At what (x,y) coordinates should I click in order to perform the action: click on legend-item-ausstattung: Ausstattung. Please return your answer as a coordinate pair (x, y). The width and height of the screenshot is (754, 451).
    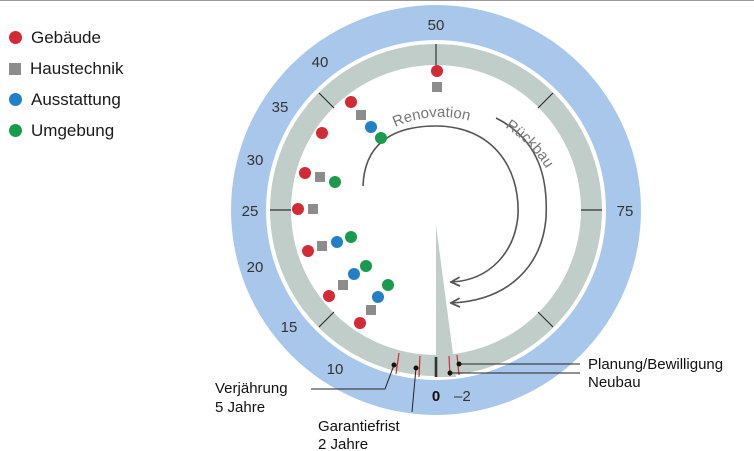
    Looking at the image, I should click on (66, 99).